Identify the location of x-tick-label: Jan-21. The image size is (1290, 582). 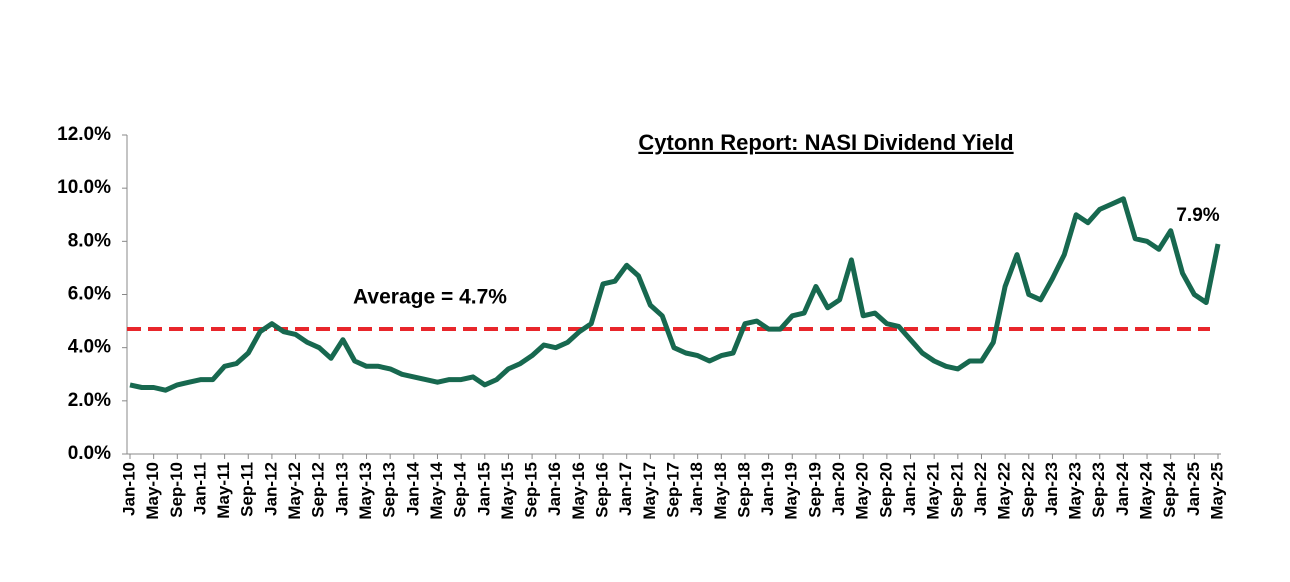
(909, 489).